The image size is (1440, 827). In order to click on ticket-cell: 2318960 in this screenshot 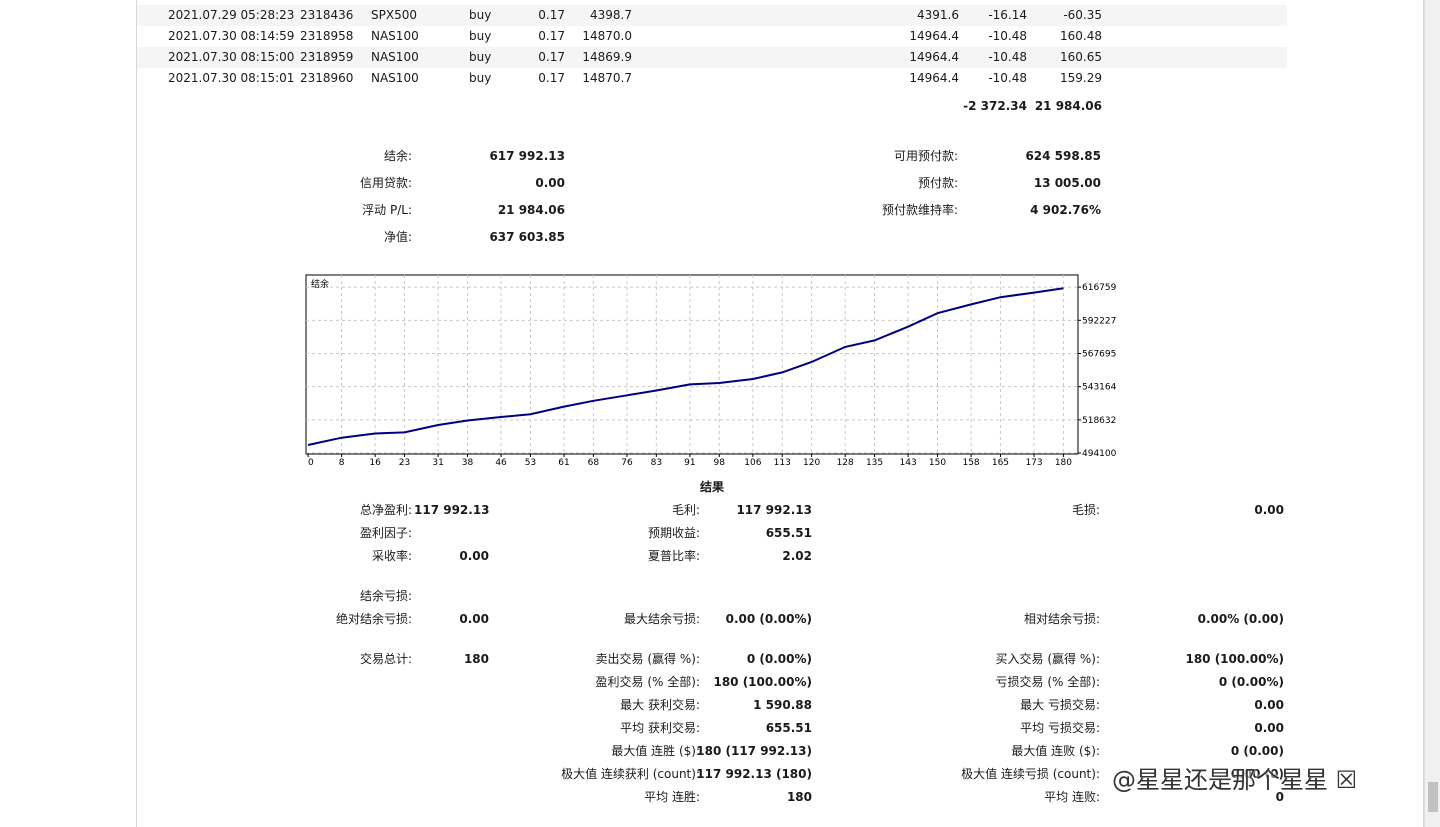, I will do `click(327, 78)`.